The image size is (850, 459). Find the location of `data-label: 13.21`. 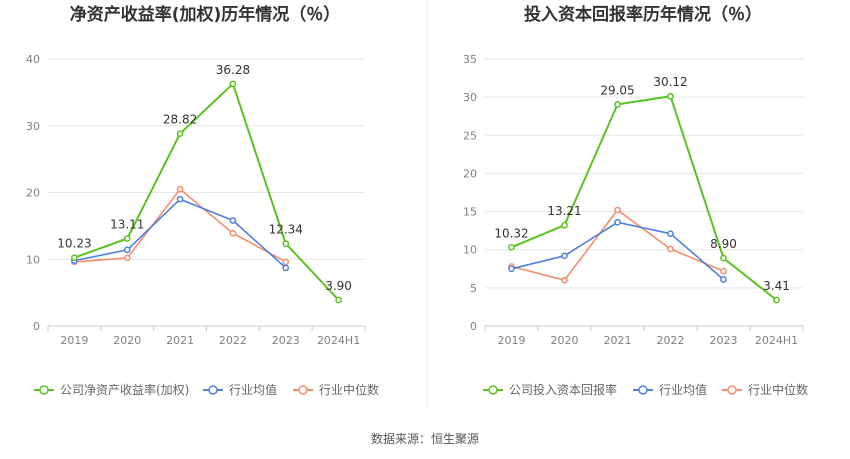

data-label: 13.21 is located at coordinates (564, 211).